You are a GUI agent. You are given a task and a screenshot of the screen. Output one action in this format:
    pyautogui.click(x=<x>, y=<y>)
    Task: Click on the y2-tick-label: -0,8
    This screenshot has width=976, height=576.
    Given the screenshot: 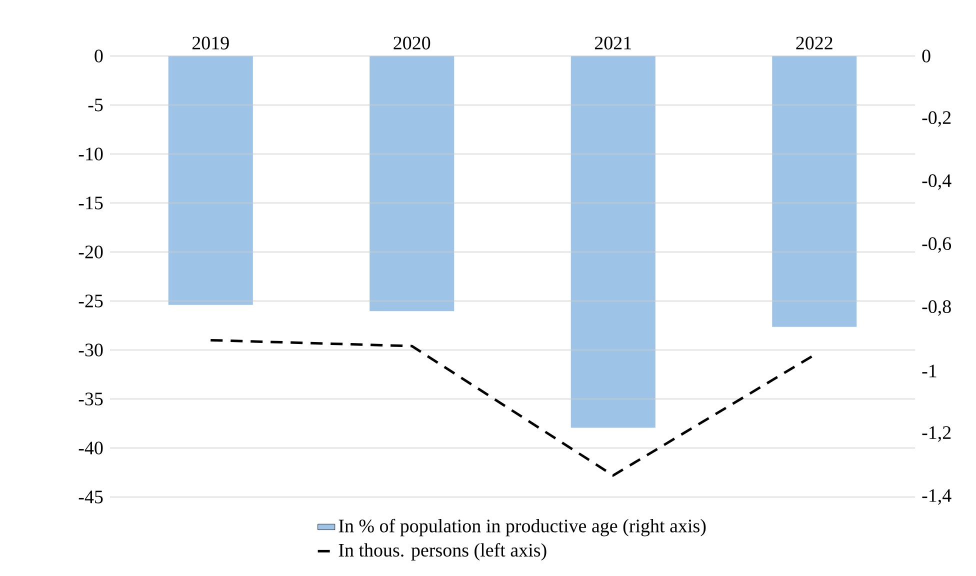 What is the action you would take?
    pyautogui.click(x=936, y=308)
    